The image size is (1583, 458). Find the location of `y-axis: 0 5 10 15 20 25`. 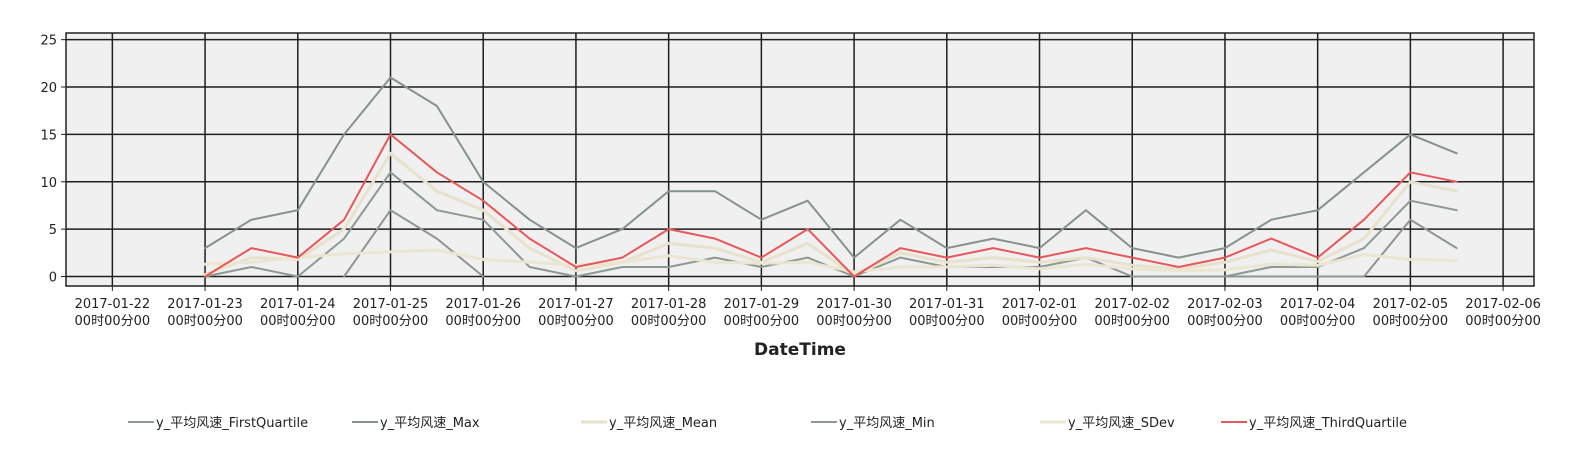

y-axis: 0 5 10 15 20 25 is located at coordinates (53, 160).